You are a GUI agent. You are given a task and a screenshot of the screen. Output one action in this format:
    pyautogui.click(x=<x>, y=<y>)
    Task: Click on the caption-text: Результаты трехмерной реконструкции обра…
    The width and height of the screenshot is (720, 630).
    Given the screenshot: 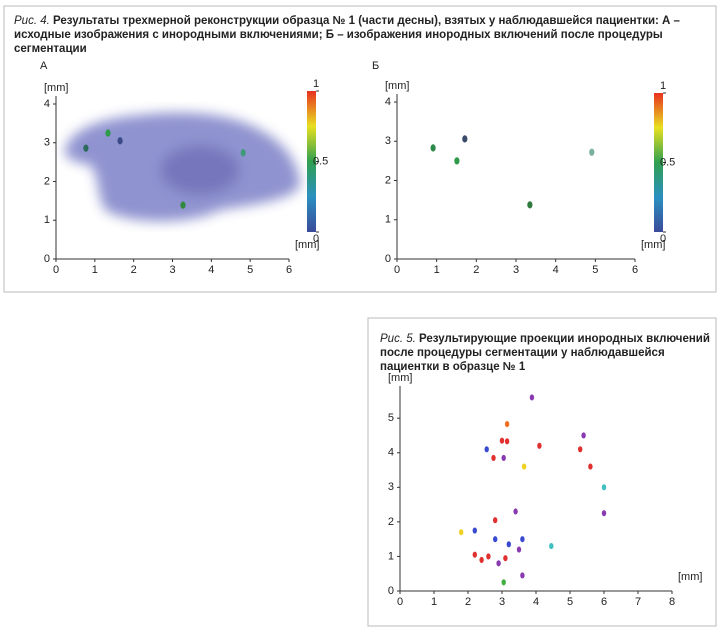 What is the action you would take?
    pyautogui.click(x=347, y=35)
    